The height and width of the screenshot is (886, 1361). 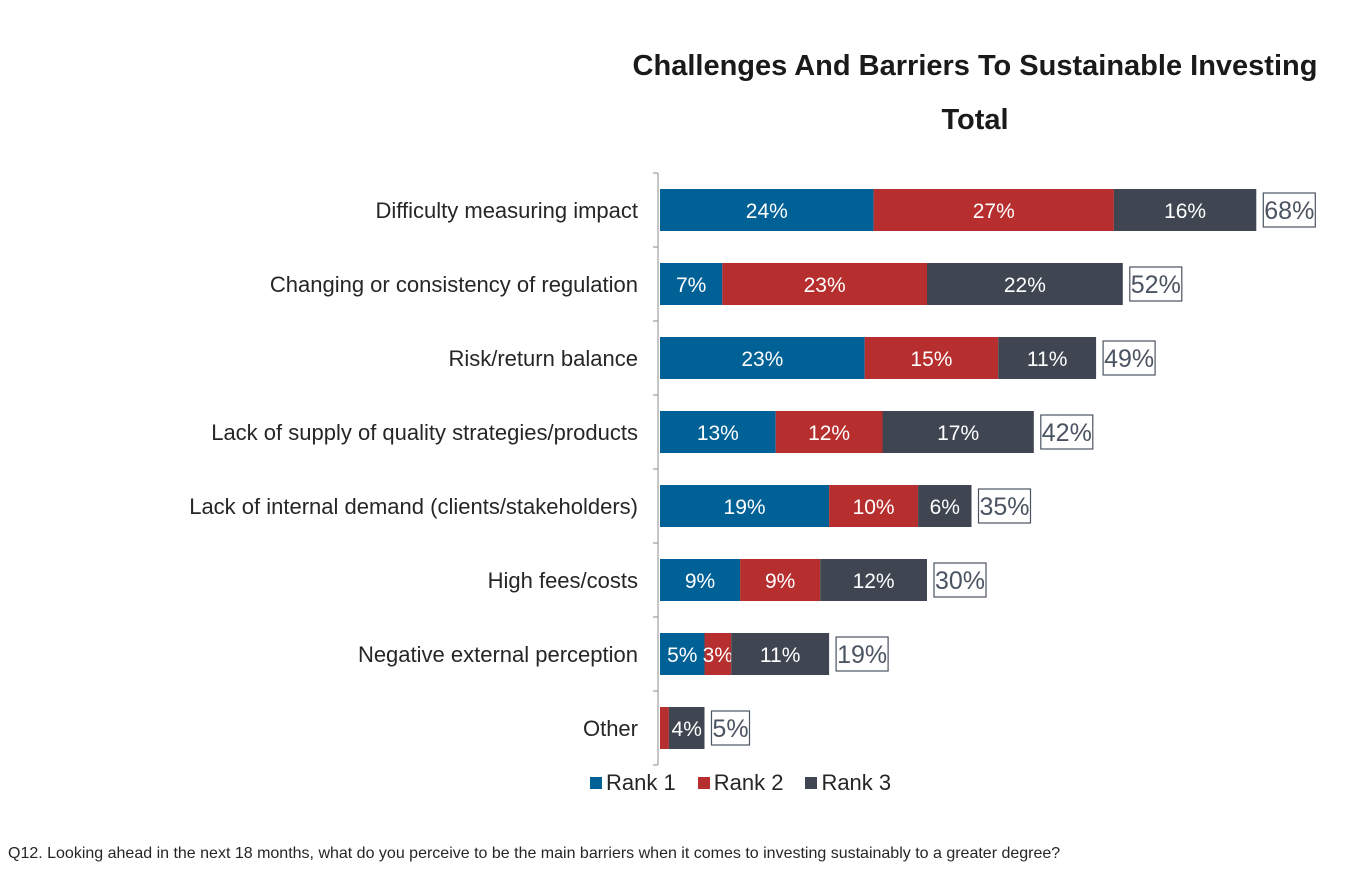 I want to click on data-label: 27%, so click(x=994, y=211).